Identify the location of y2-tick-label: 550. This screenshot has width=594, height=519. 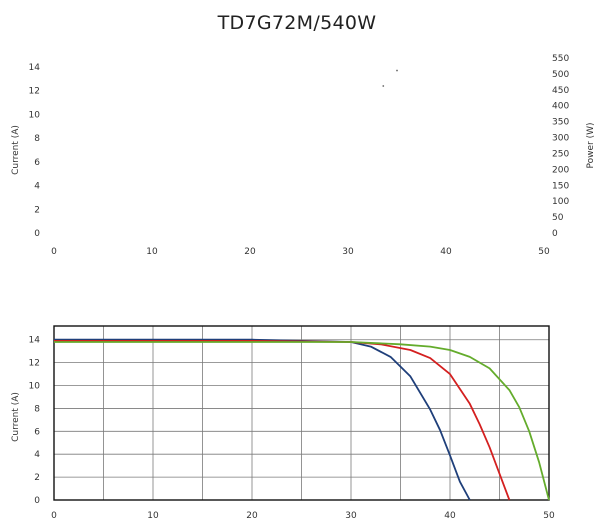
(560, 59).